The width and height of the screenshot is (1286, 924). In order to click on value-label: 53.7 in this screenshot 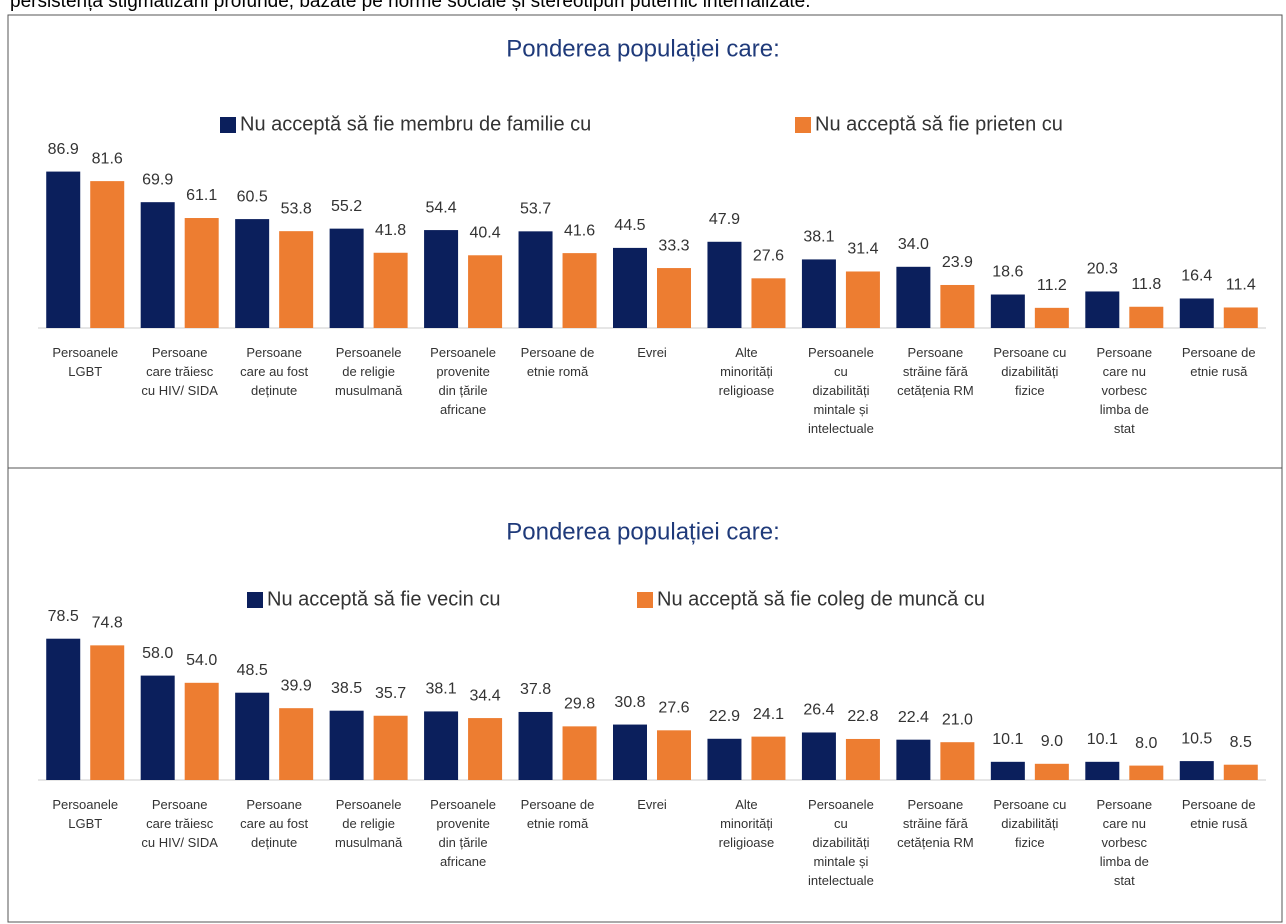, I will do `click(535, 209)`.